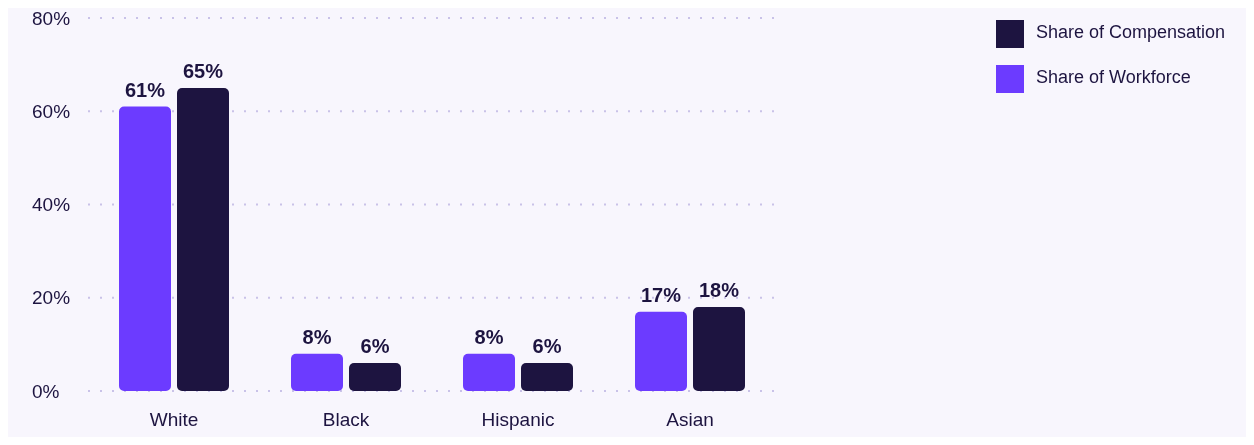  I want to click on legend-label: Share of Compensation, so click(1131, 32).